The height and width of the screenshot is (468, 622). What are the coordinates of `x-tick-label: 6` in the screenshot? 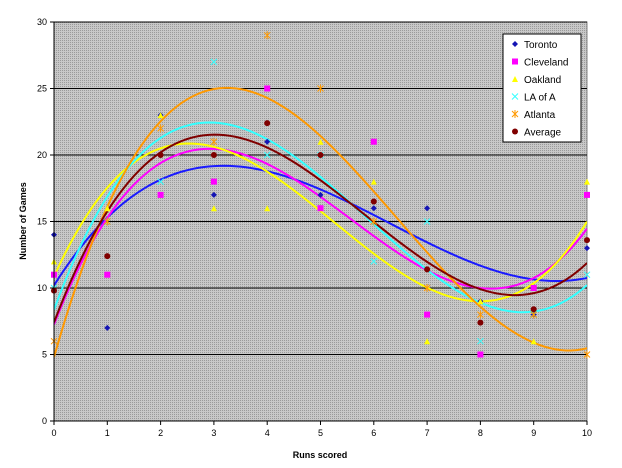 It's located at (373, 433).